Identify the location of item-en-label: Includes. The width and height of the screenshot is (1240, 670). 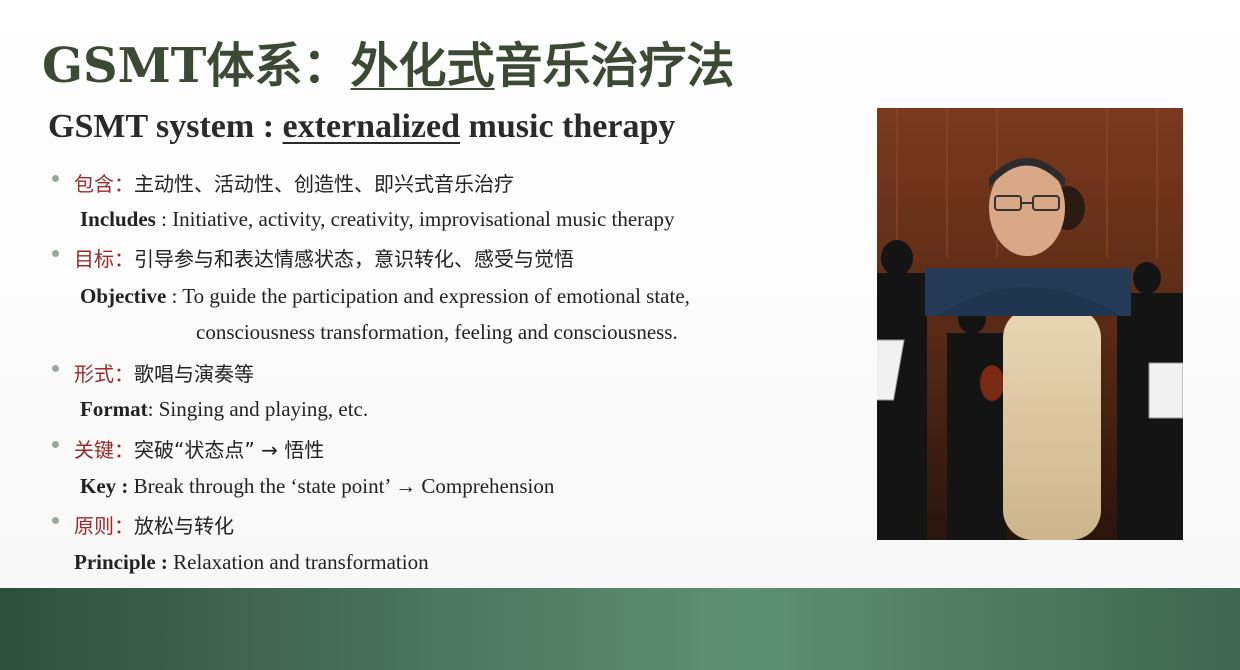
(118, 219).